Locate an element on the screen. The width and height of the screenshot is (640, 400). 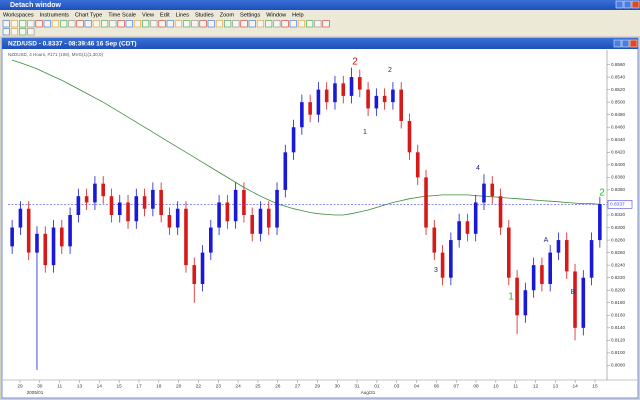
y-tick-label: 0.8140 is located at coordinates (618, 327).